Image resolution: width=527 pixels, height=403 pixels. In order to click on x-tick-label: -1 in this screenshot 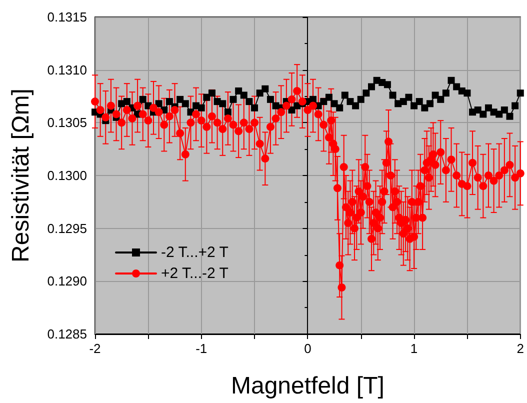, I will do `click(202, 348)`.